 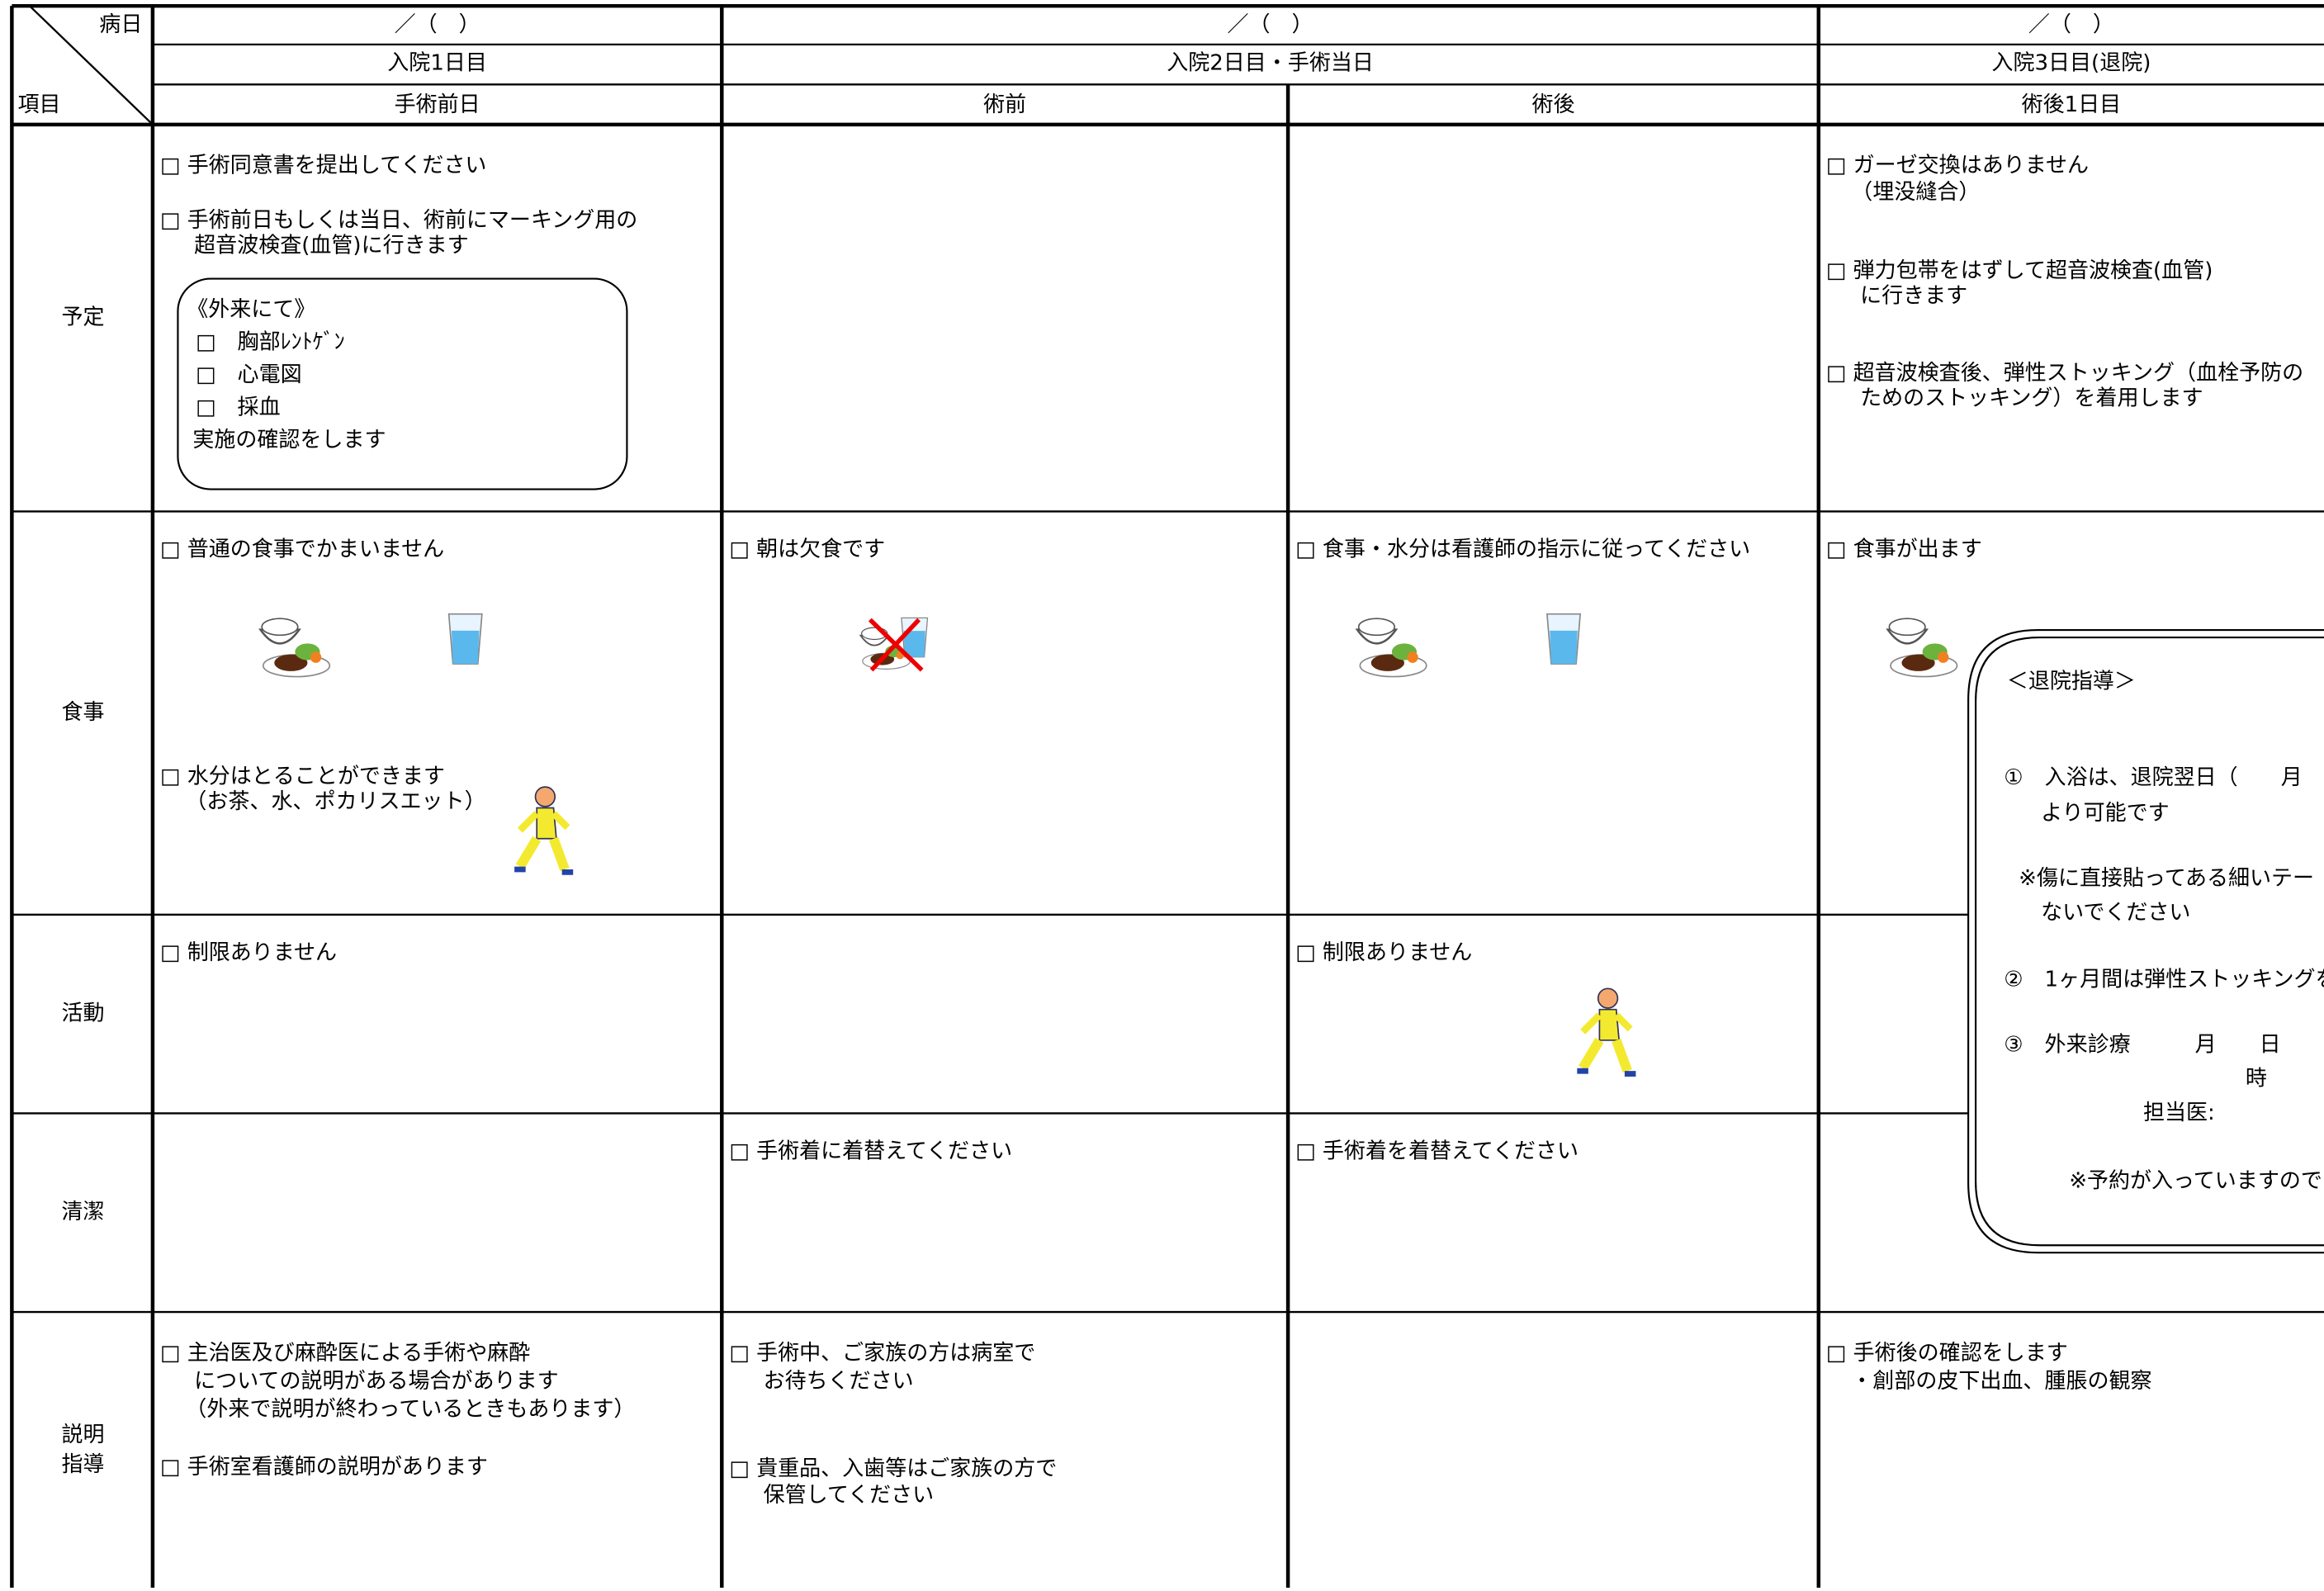 What do you see at coordinates (2072, 681) in the screenshot?
I see `discharge-title: ＜退院指導＞` at bounding box center [2072, 681].